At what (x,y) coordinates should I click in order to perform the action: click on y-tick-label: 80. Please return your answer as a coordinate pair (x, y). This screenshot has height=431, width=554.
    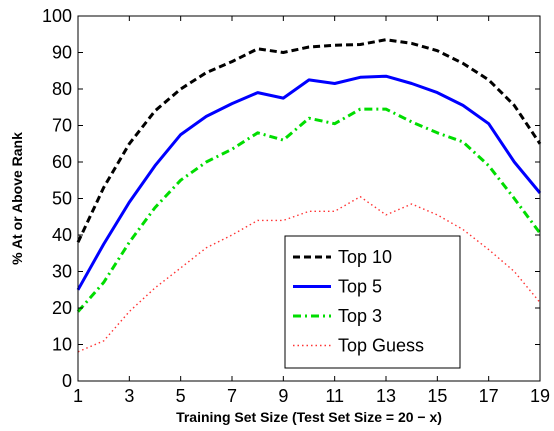
    Looking at the image, I should click on (62, 89).